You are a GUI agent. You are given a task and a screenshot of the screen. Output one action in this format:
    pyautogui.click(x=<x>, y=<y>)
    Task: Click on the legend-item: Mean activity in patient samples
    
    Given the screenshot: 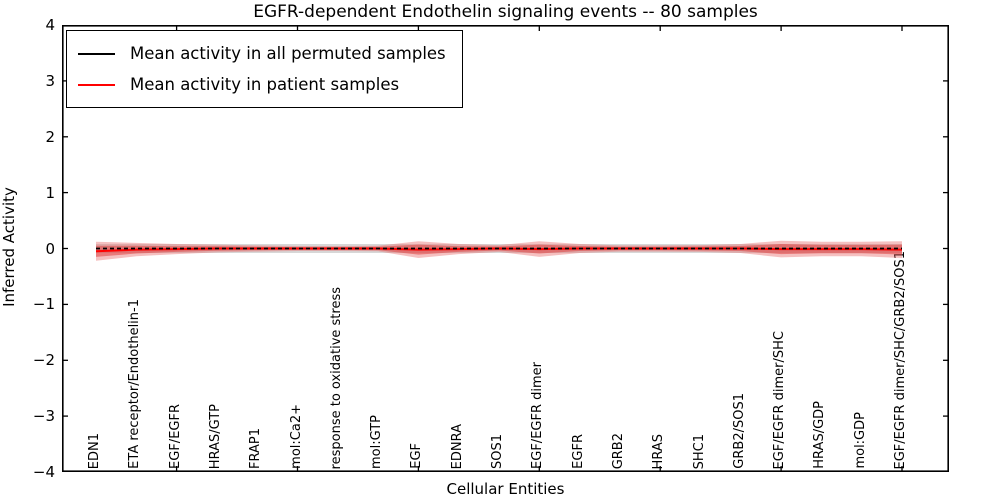 What is the action you would take?
    pyautogui.click(x=262, y=84)
    